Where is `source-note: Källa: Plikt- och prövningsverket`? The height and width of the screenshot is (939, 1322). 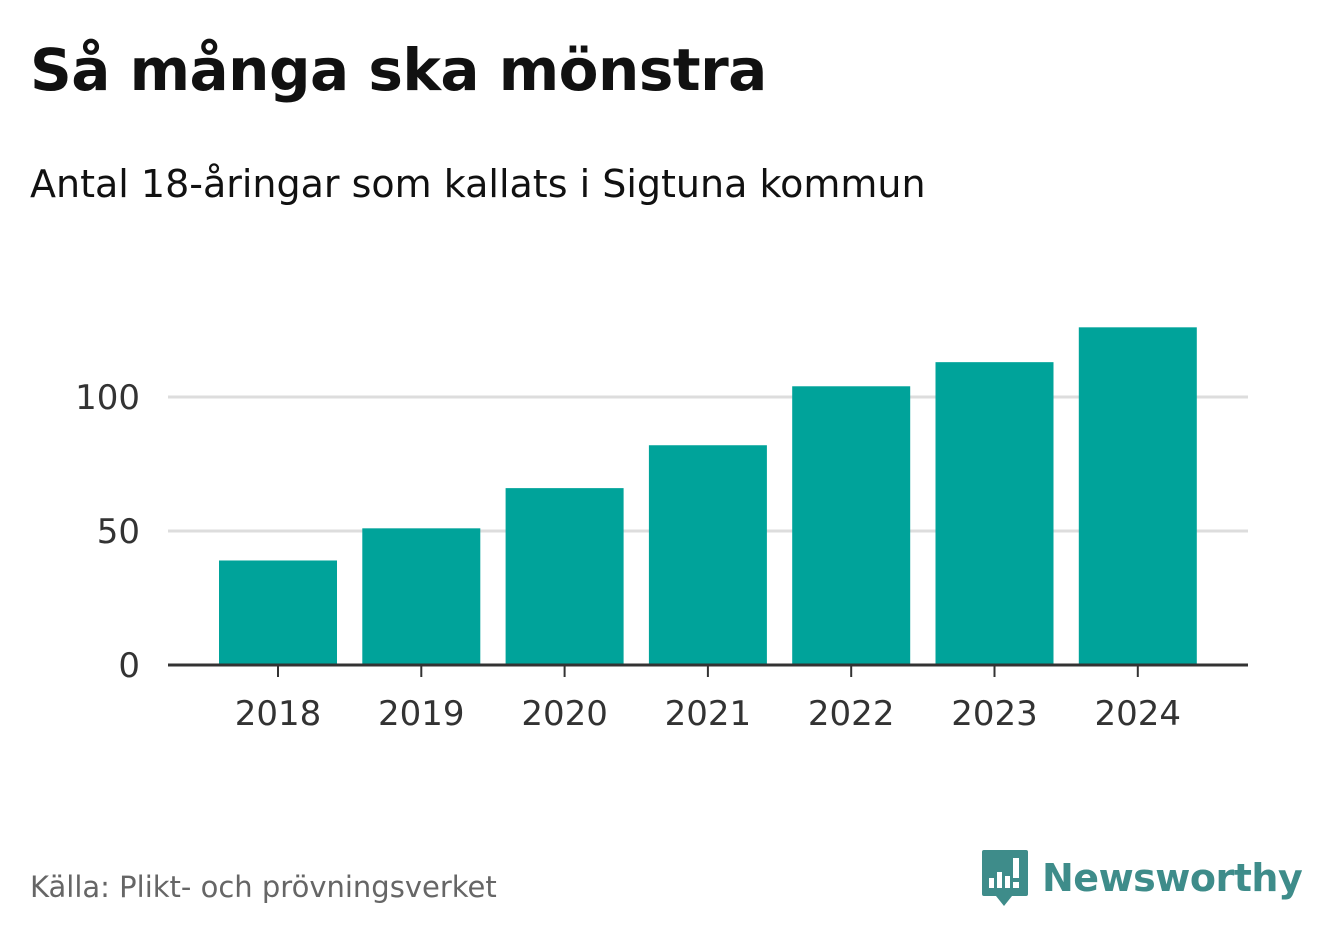
source-note: Källa: Plikt- och prövningsverket is located at coordinates (263, 887).